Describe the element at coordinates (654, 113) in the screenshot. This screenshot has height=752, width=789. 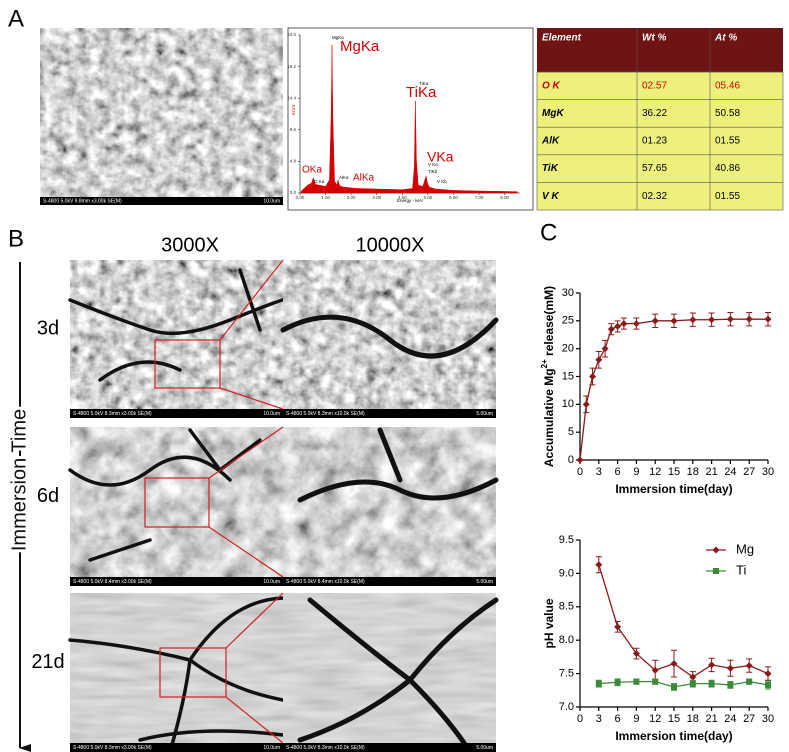
I see `table-cell: 36.22` at that location.